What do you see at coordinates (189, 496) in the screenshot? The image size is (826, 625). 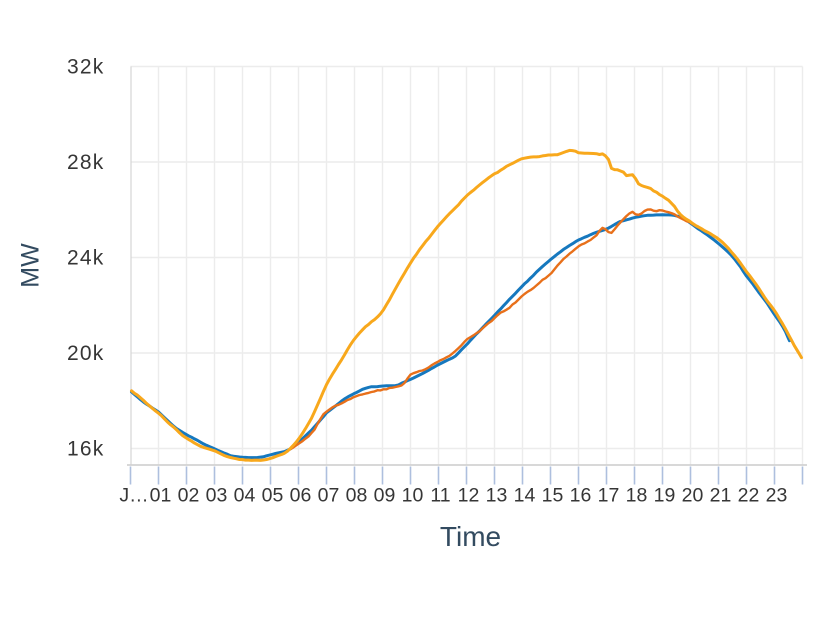 I see `svg-text: 02` at bounding box center [189, 496].